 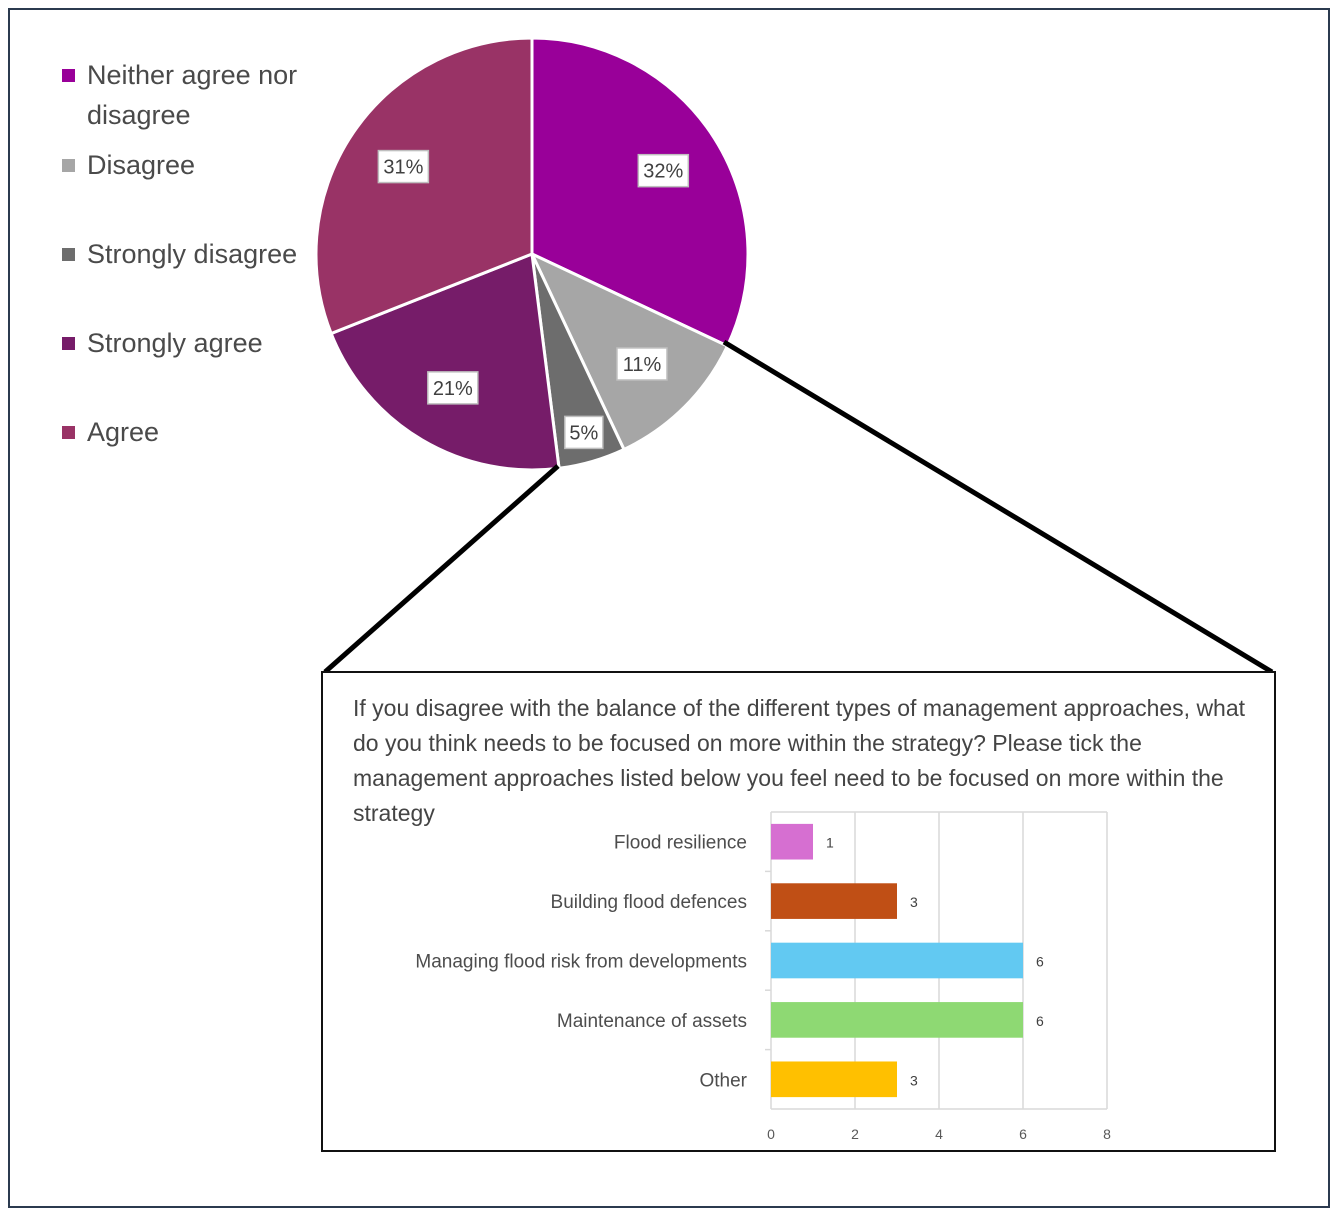 I want to click on legend-label: Agree, so click(x=123, y=432).